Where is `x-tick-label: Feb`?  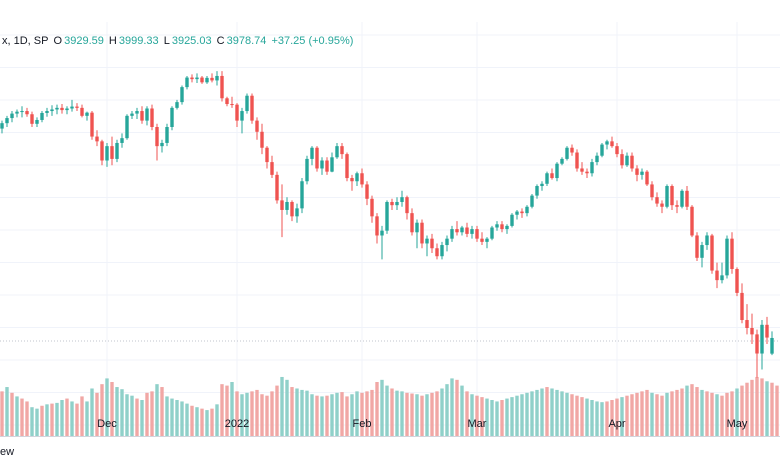
x-tick-label: Feb is located at coordinates (362, 424).